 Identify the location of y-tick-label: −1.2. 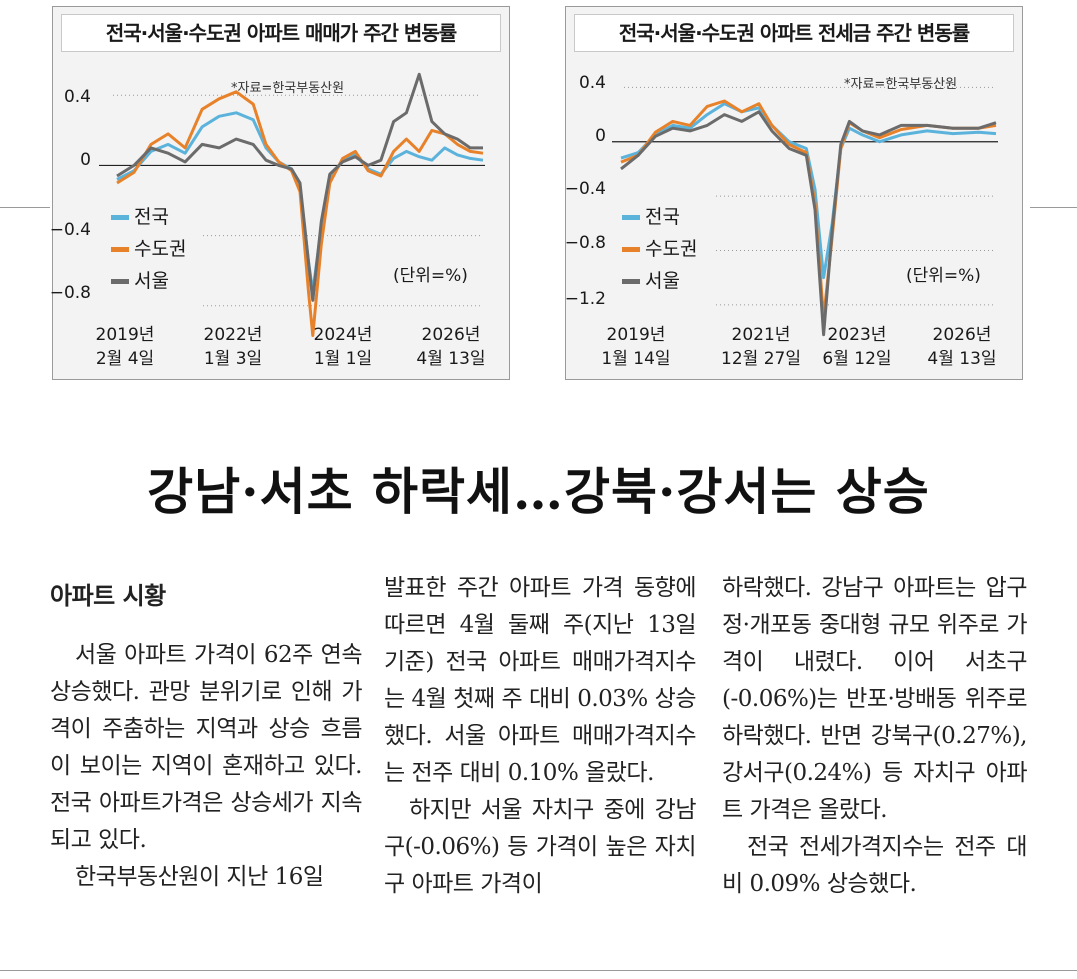
(585, 299).